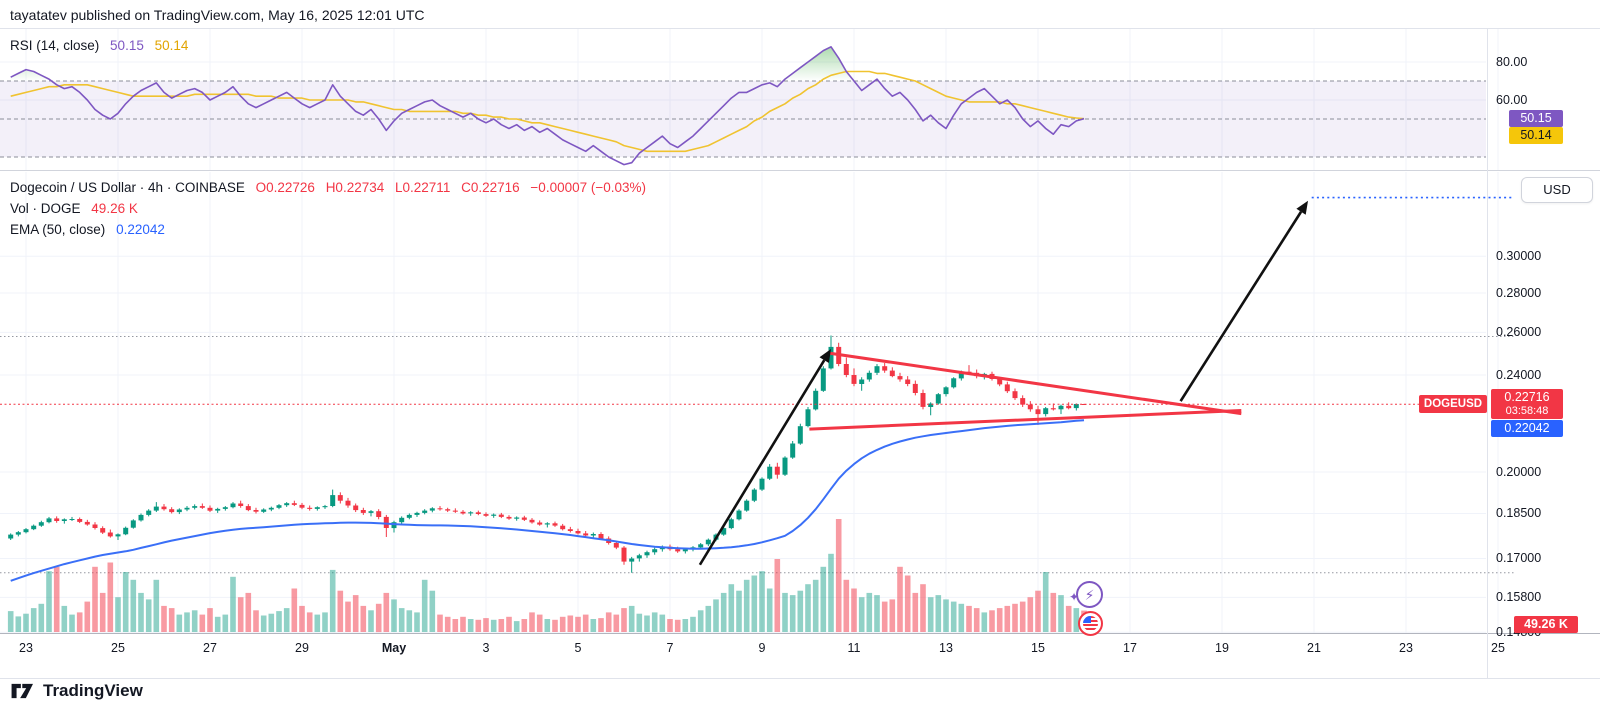 The height and width of the screenshot is (718, 1600). I want to click on rsi-ma-price-badge: 50.14, so click(1536, 136).